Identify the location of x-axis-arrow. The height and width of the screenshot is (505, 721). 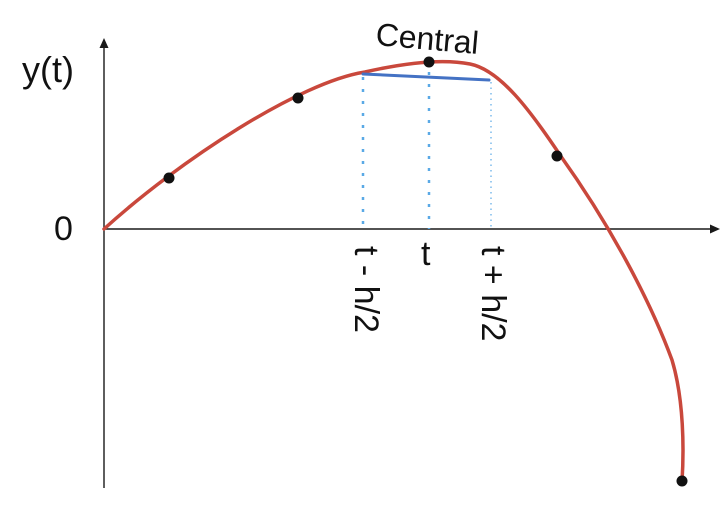
(715, 229).